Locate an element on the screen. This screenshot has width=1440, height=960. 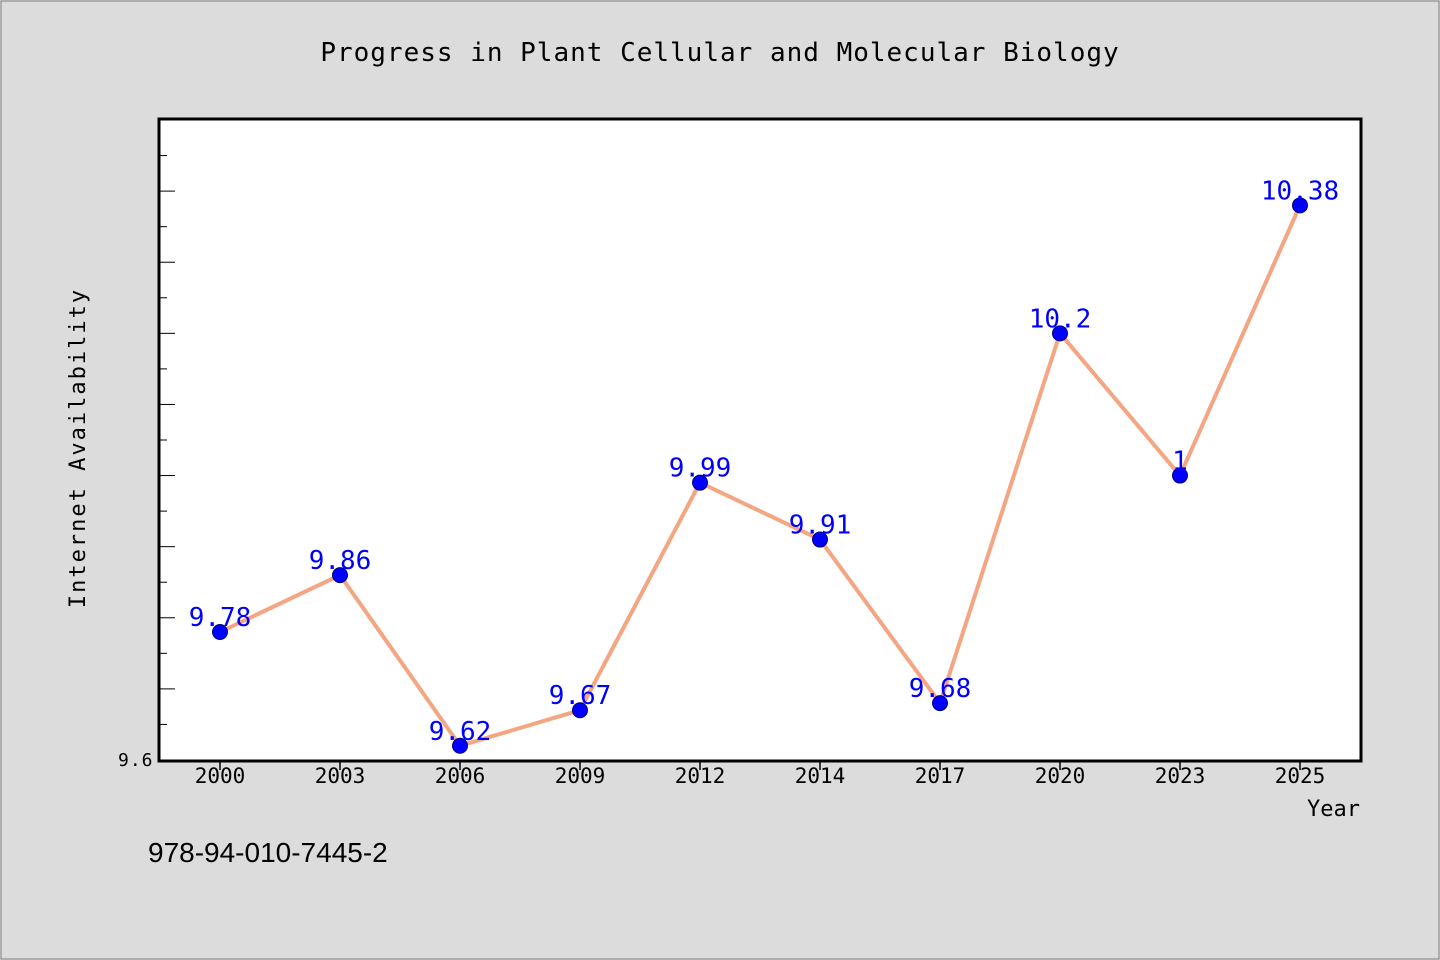
x-tick-label: 2000 is located at coordinates (220, 776).